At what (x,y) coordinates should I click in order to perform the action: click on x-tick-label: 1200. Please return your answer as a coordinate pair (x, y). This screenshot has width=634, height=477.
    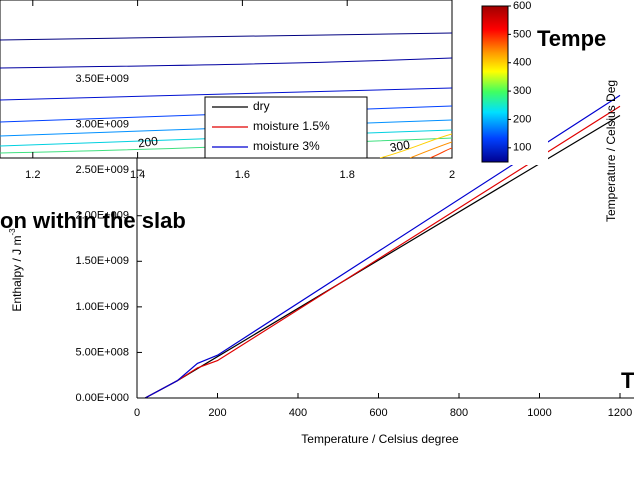
    Looking at the image, I should click on (620, 413).